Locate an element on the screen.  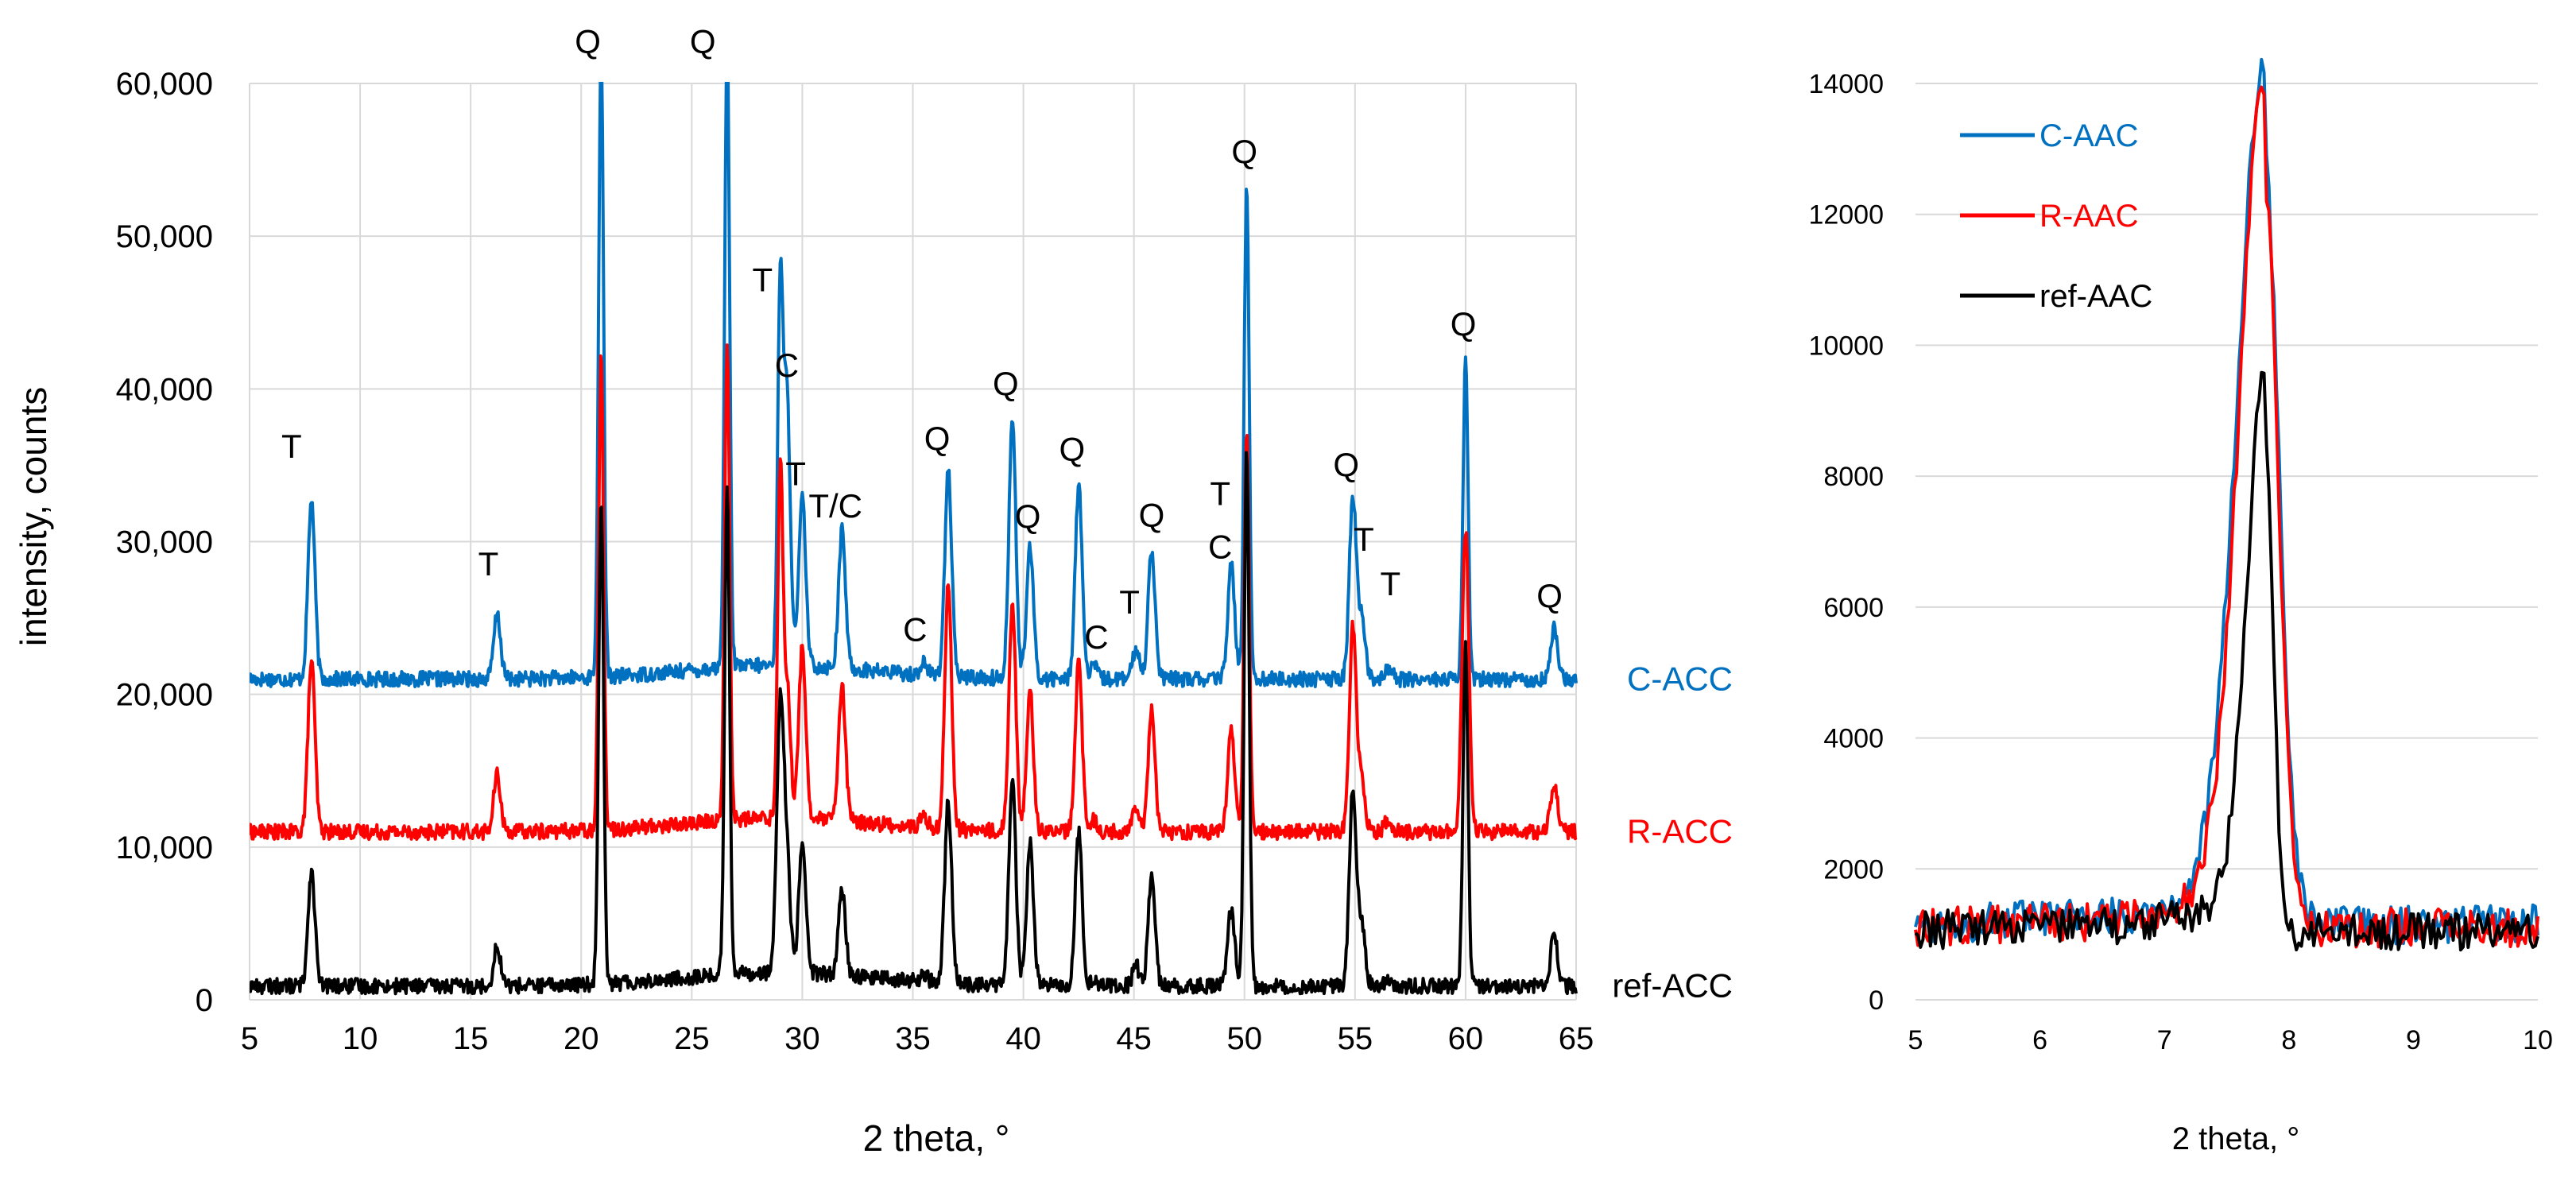
main-chart-x-axis-label: 2 theta, ° is located at coordinates (936, 1138).